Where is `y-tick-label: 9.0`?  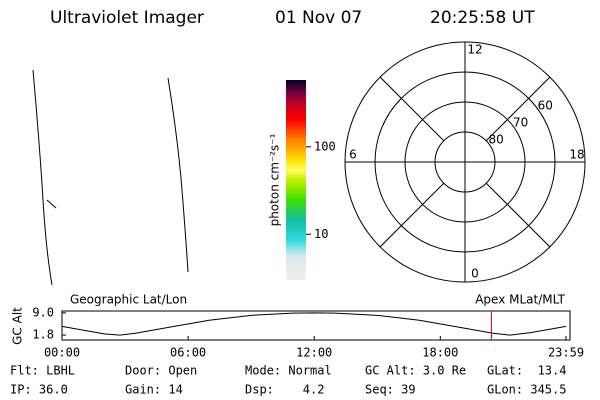
y-tick-label: 9.0 is located at coordinates (43, 312).